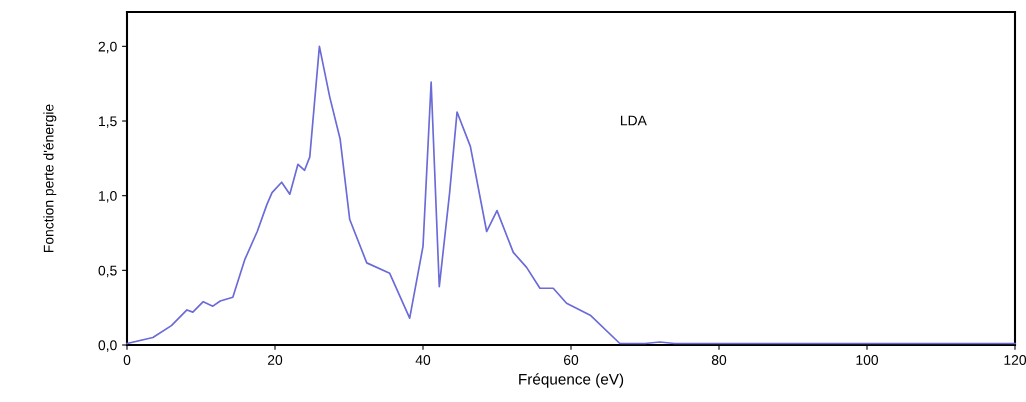 This screenshot has width=1026, height=402. What do you see at coordinates (571, 380) in the screenshot?
I see `x-axis-title: Fréquence (eV)` at bounding box center [571, 380].